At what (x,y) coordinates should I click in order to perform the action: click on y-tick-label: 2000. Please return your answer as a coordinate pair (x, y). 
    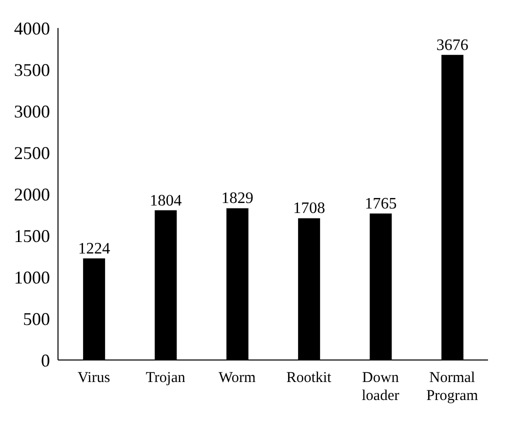
    Looking at the image, I should click on (32, 194).